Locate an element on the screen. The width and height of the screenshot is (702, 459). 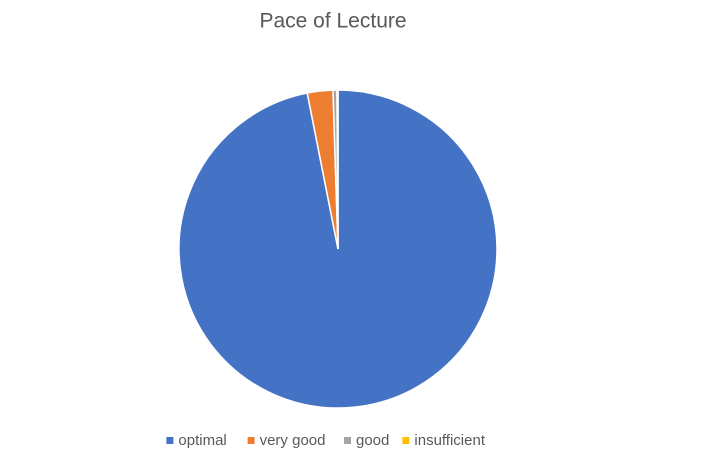
legend-label: optimal is located at coordinates (202, 440).